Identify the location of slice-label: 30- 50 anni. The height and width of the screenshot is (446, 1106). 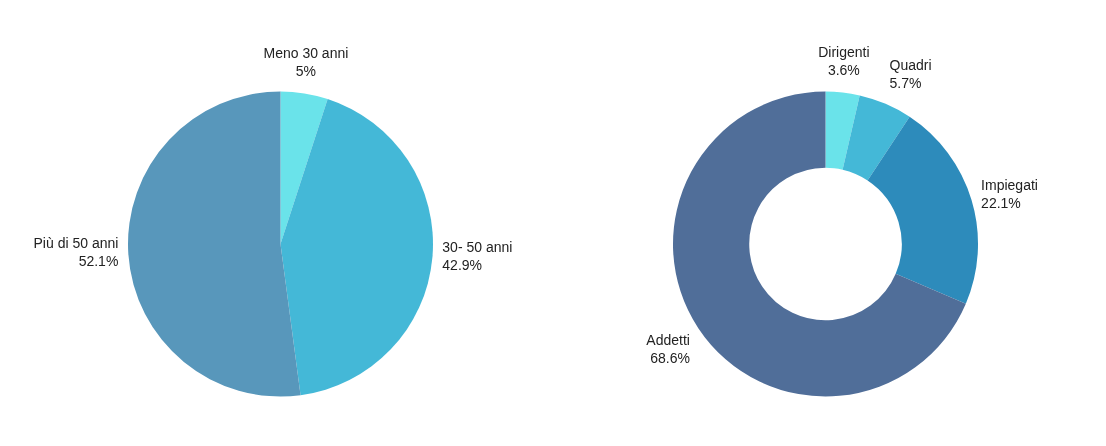
(477, 246).